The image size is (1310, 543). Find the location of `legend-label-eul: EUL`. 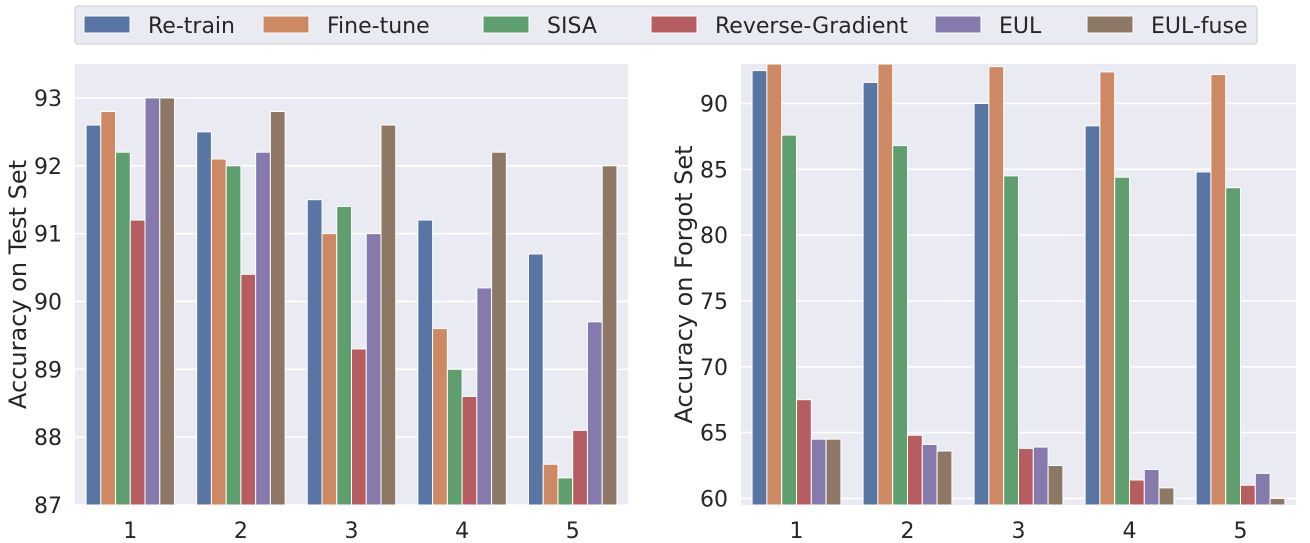

legend-label-eul: EUL is located at coordinates (1020, 26).